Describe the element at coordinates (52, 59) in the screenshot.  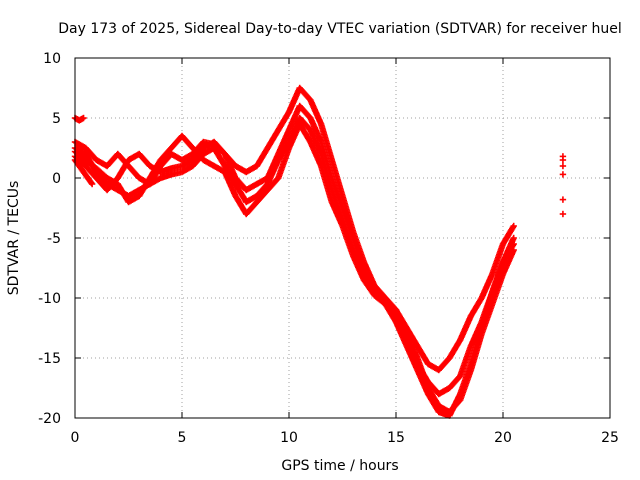
I see `y-tick-label: 10` at that location.